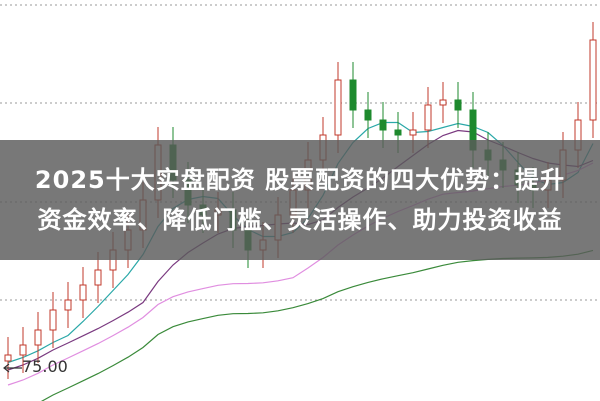  I want to click on price-marker-arrowhead, so click(6, 368).